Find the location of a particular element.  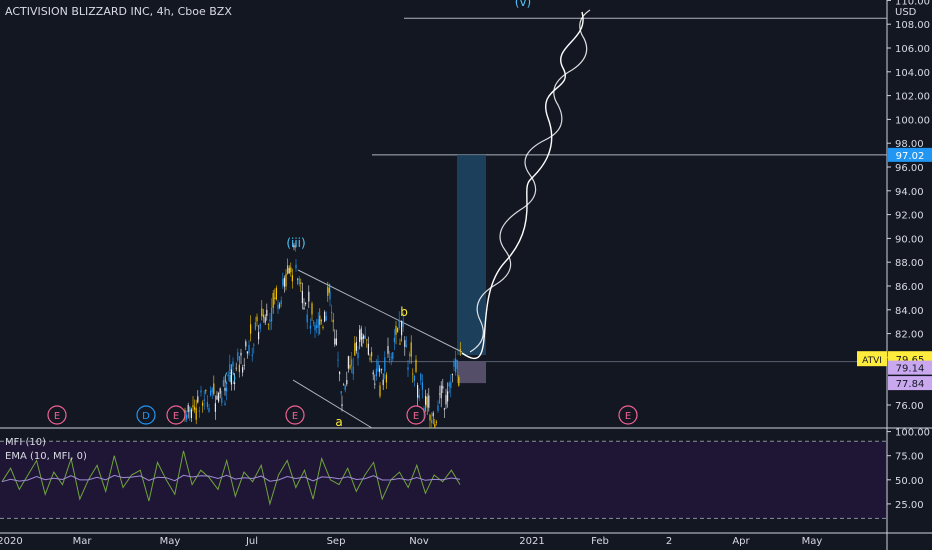

level-a-badge is located at coordinates (910, 367).